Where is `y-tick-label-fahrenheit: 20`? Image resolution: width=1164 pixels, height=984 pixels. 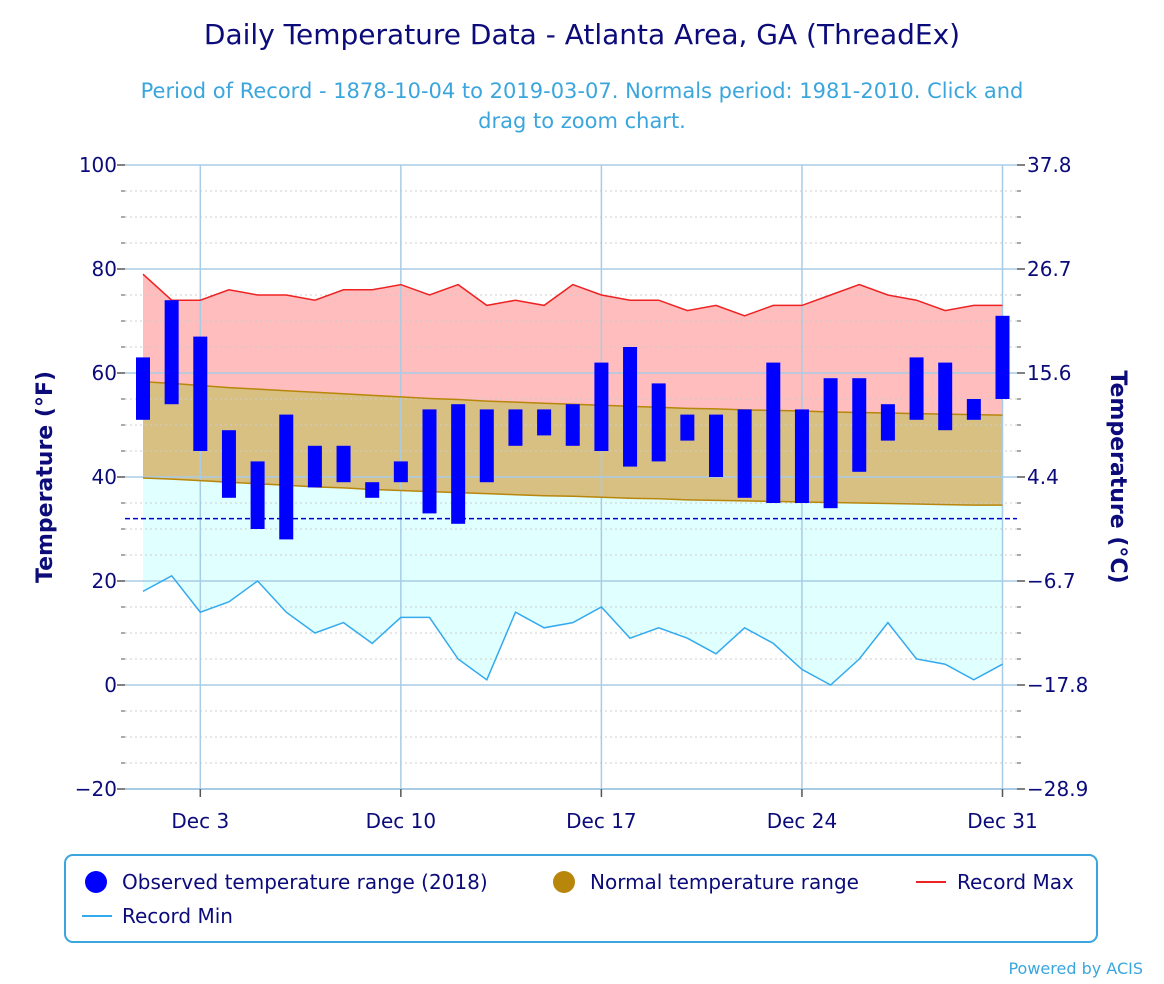 y-tick-label-fahrenheit: 20 is located at coordinates (104, 581).